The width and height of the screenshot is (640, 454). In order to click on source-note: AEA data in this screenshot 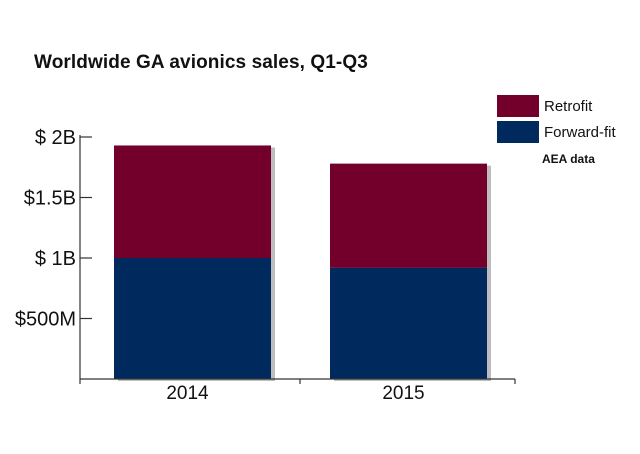, I will do `click(568, 159)`.